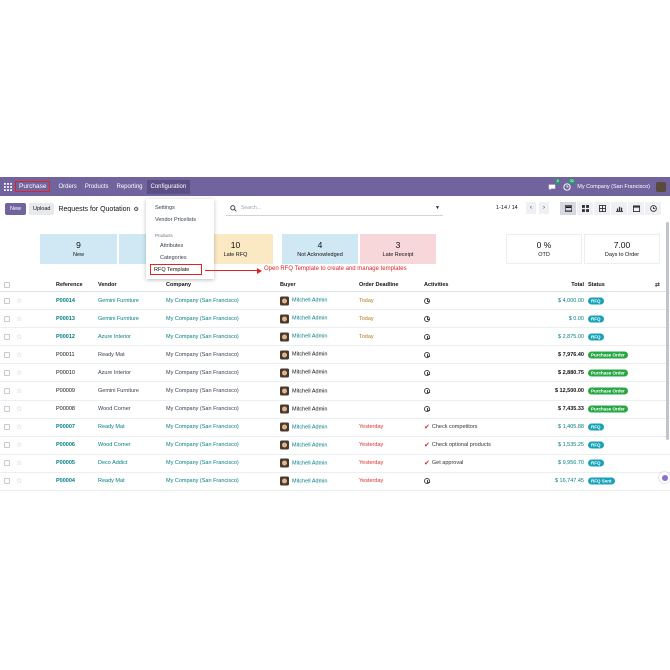 Image resolution: width=670 pixels, height=670 pixels. I want to click on apps-menu-icon, so click(8, 186).